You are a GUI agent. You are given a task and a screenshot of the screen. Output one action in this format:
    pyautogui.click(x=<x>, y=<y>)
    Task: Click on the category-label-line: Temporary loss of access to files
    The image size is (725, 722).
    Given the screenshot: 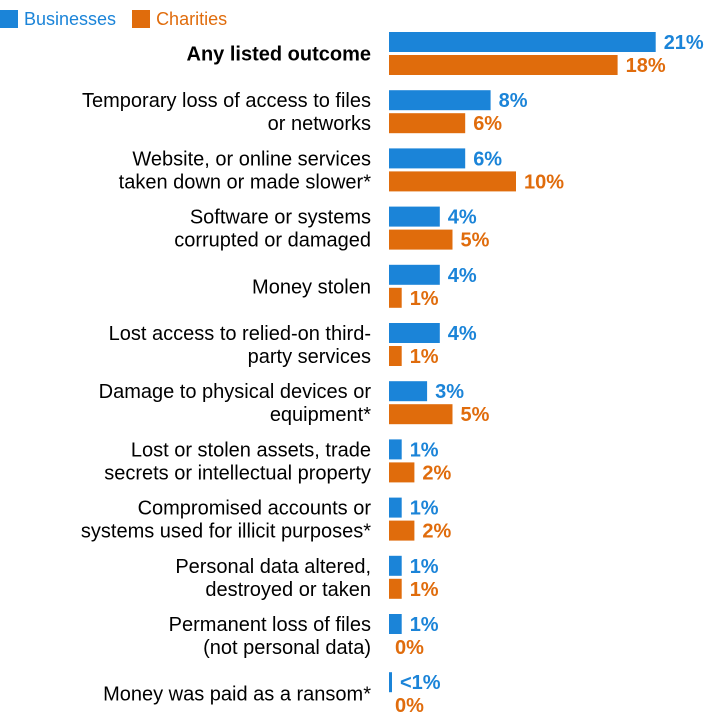 What is the action you would take?
    pyautogui.click(x=226, y=101)
    